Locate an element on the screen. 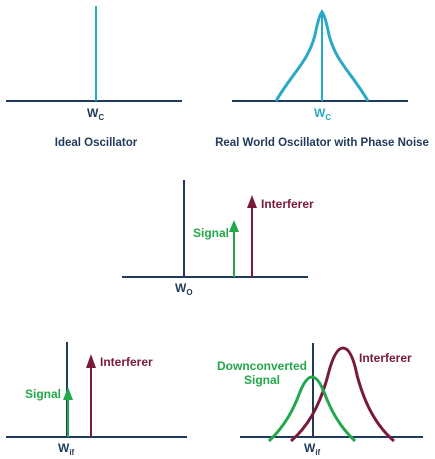 Image resolution: width=435 pixels, height=459 pixels. interferer-curve is located at coordinates (342, 394).